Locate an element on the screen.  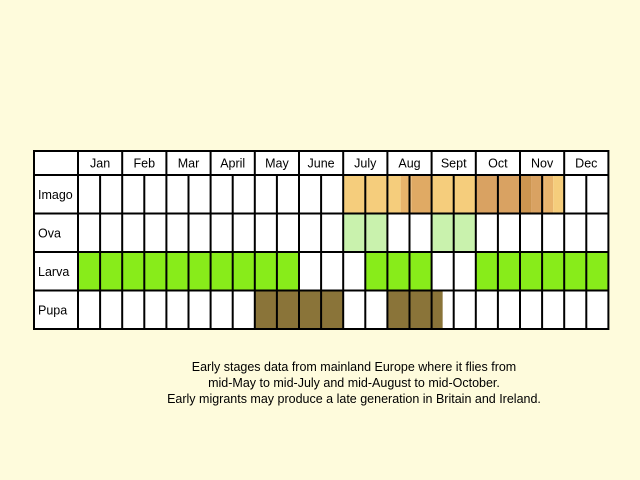
month-label-may: May is located at coordinates (277, 164).